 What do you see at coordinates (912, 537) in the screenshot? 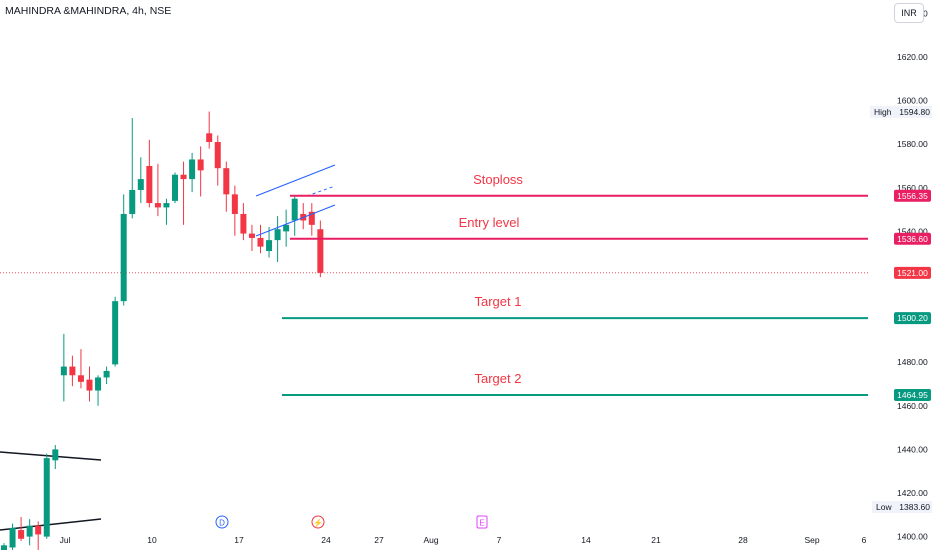
I see `y-tick-label: 1400.00` at bounding box center [912, 537].